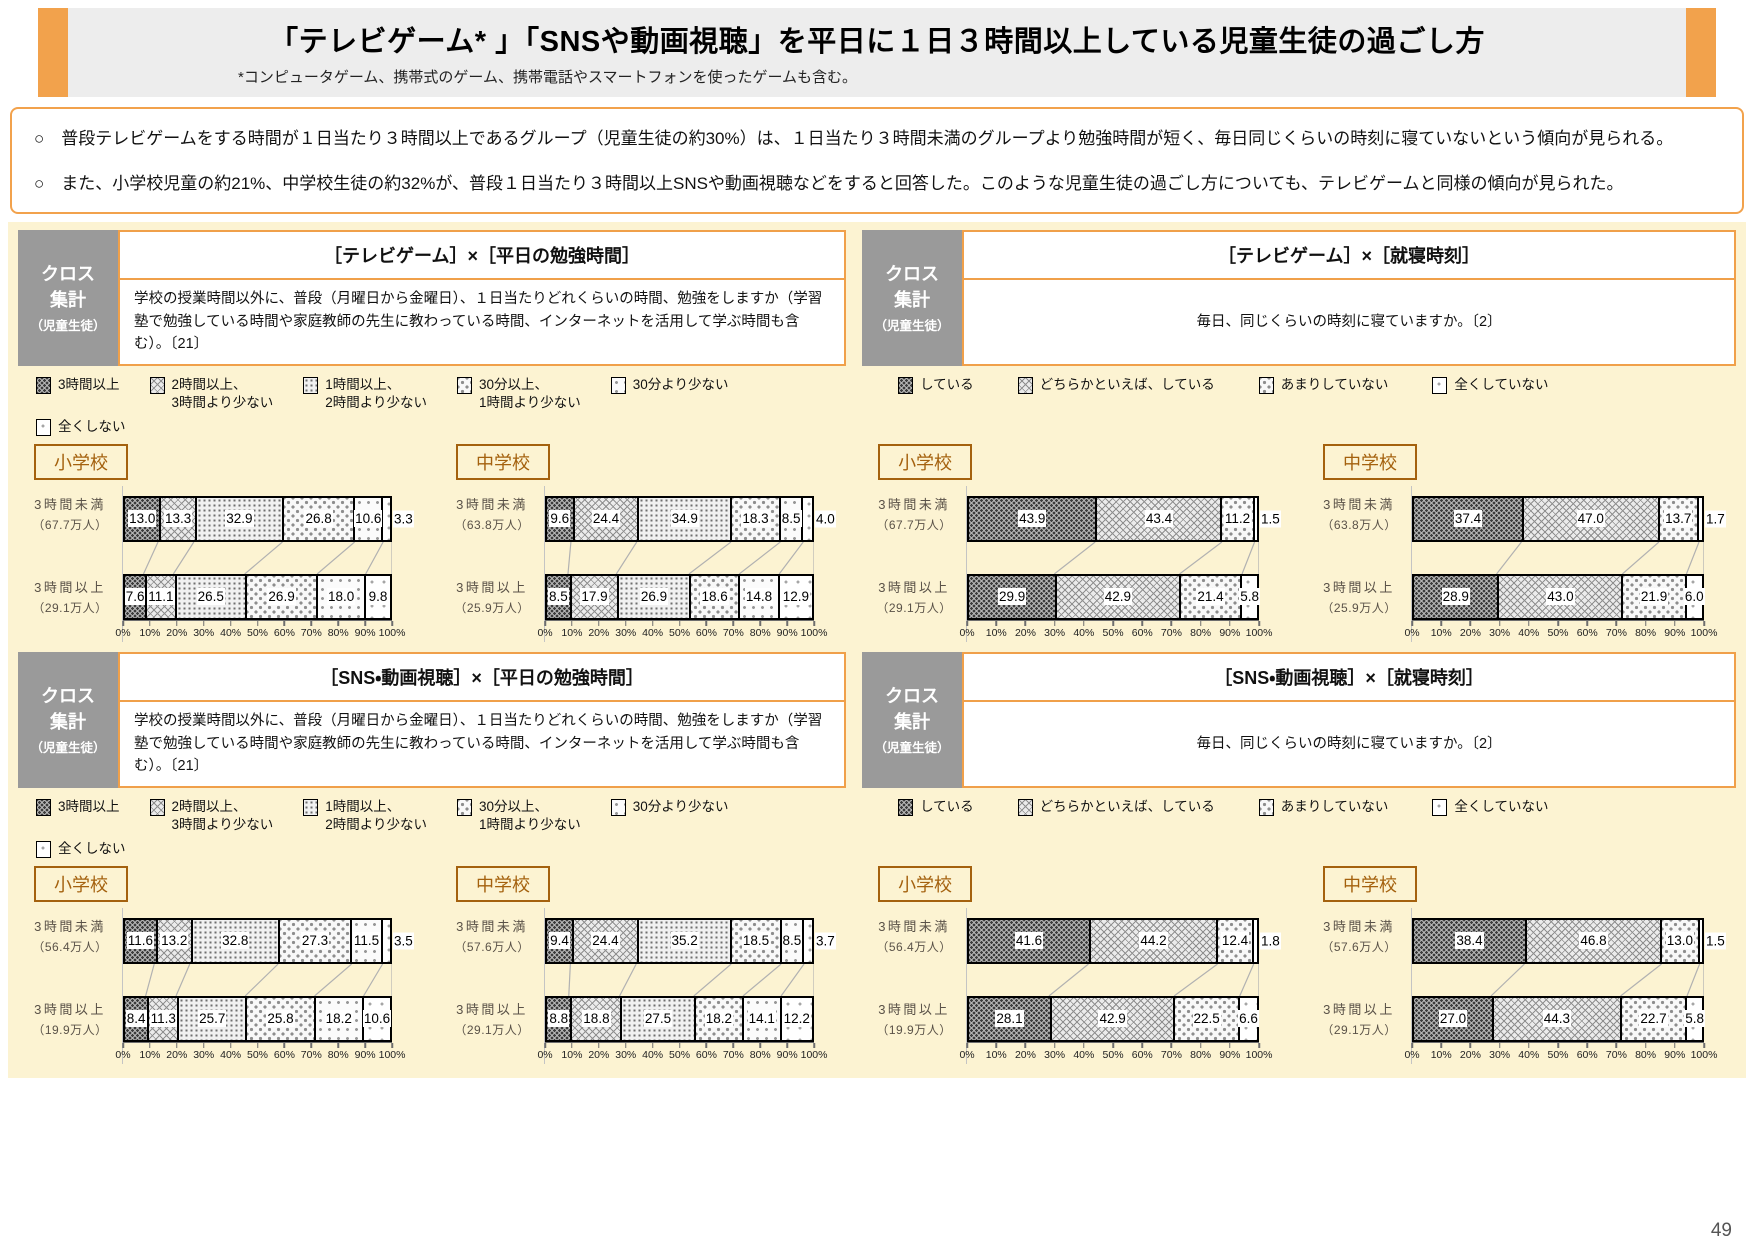 The width and height of the screenshot is (1754, 1248). What do you see at coordinates (1055, 1054) in the screenshot?
I see `axis-tick-label: 30%` at bounding box center [1055, 1054].